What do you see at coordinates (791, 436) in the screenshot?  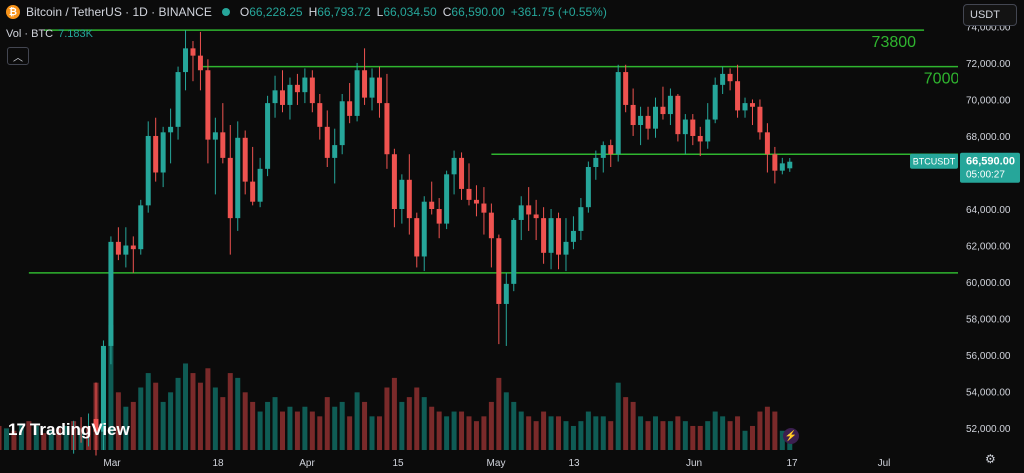 I see `lightning-icon: ⚡` at bounding box center [791, 436].